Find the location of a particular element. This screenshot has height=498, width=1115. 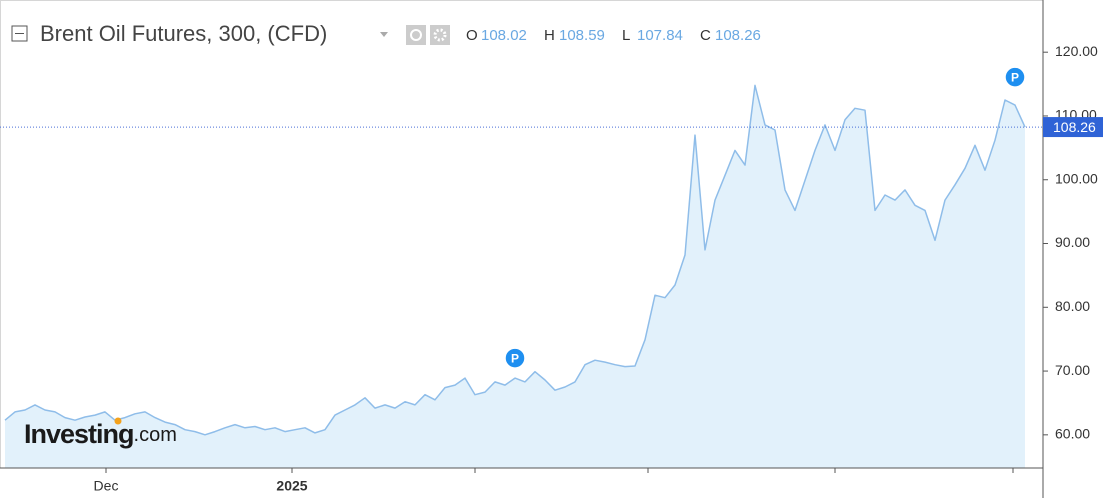

logo-dot is located at coordinates (118, 421).